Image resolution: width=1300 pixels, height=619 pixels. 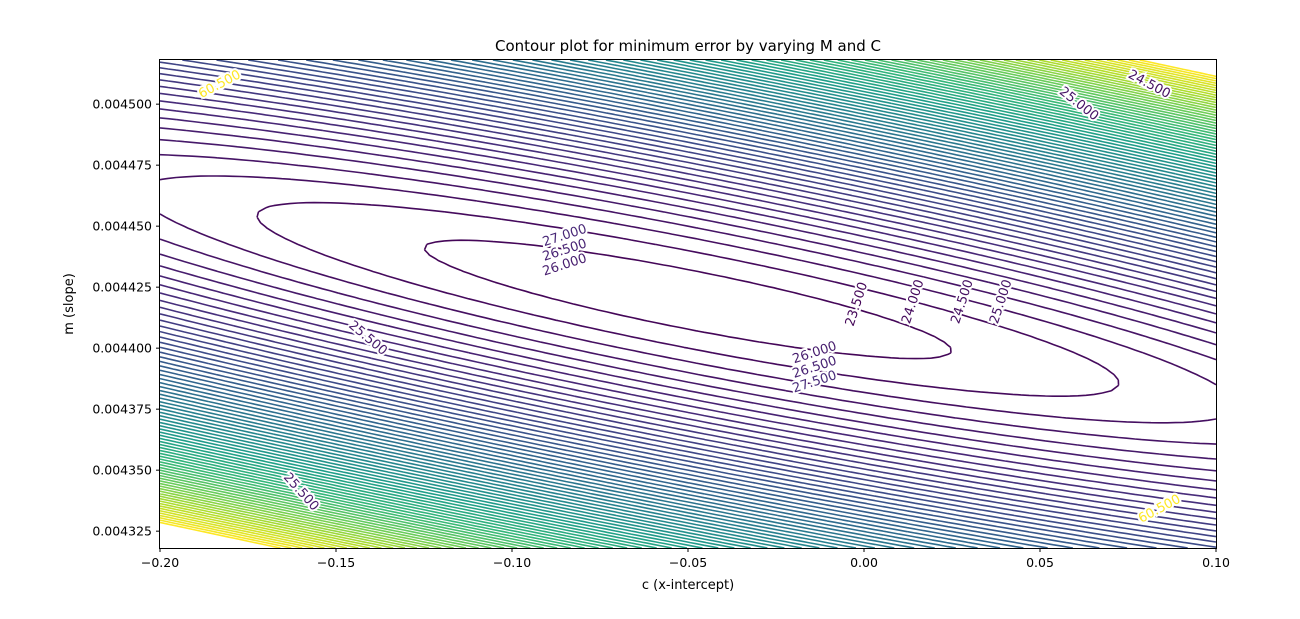 I want to click on x-tick-label: −0.15, so click(x=336, y=562).